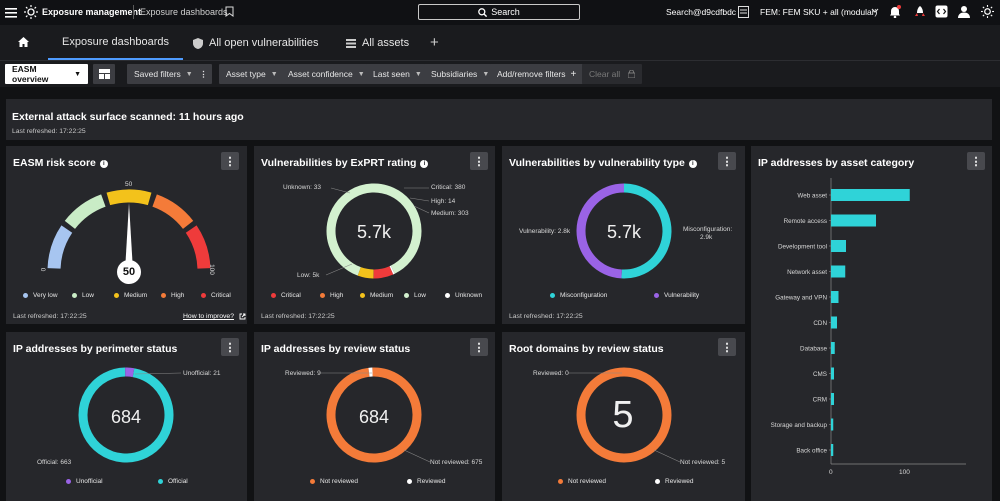 The image size is (1000, 501). What do you see at coordinates (434, 42) in the screenshot?
I see `add-tab-plus-icon: +` at bounding box center [434, 42].